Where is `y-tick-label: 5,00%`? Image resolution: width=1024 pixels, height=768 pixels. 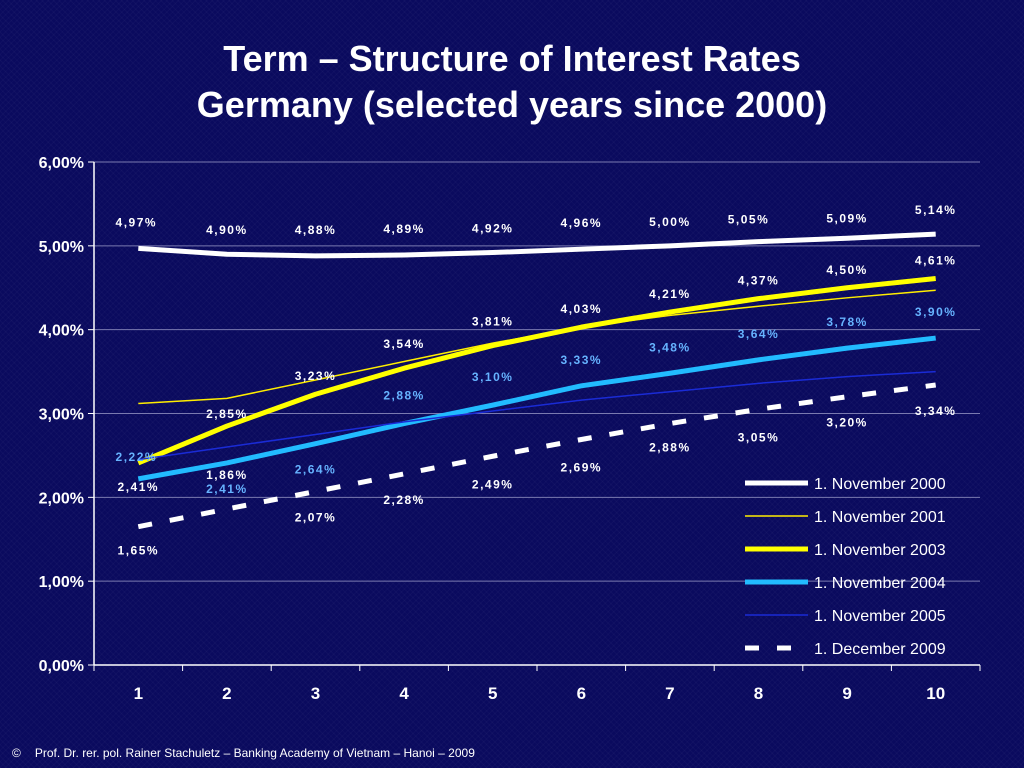 y-tick-label: 5,00% is located at coordinates (61, 247).